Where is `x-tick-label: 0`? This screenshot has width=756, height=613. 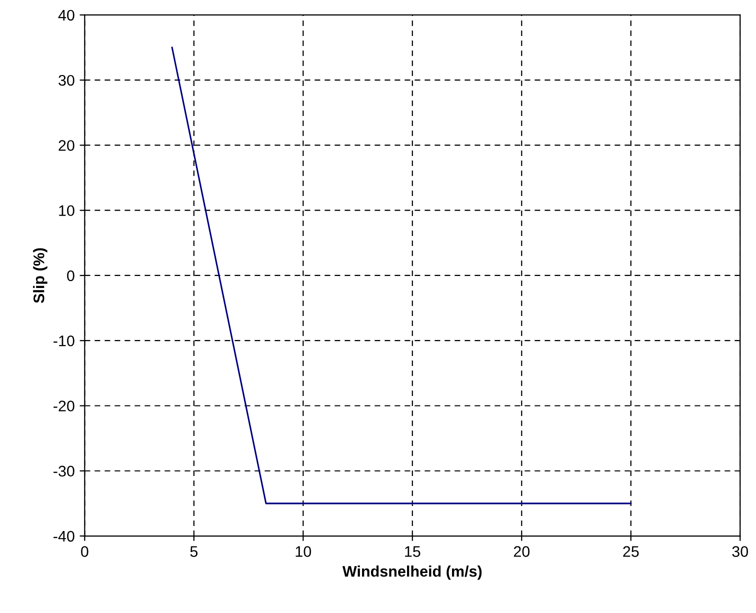 x-tick-label: 0 is located at coordinates (84, 551).